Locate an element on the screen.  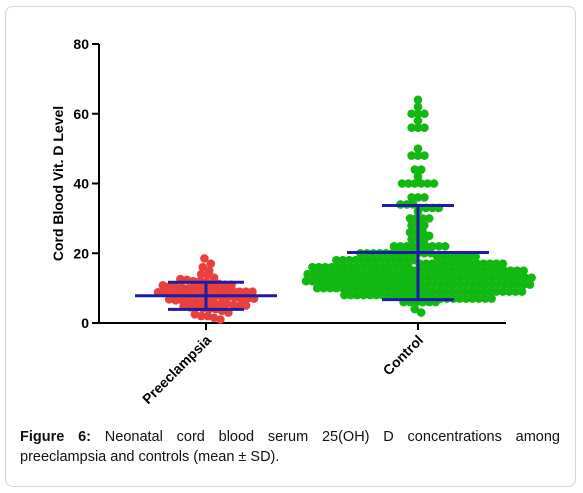
x-category-label: Control is located at coordinates (403, 355).